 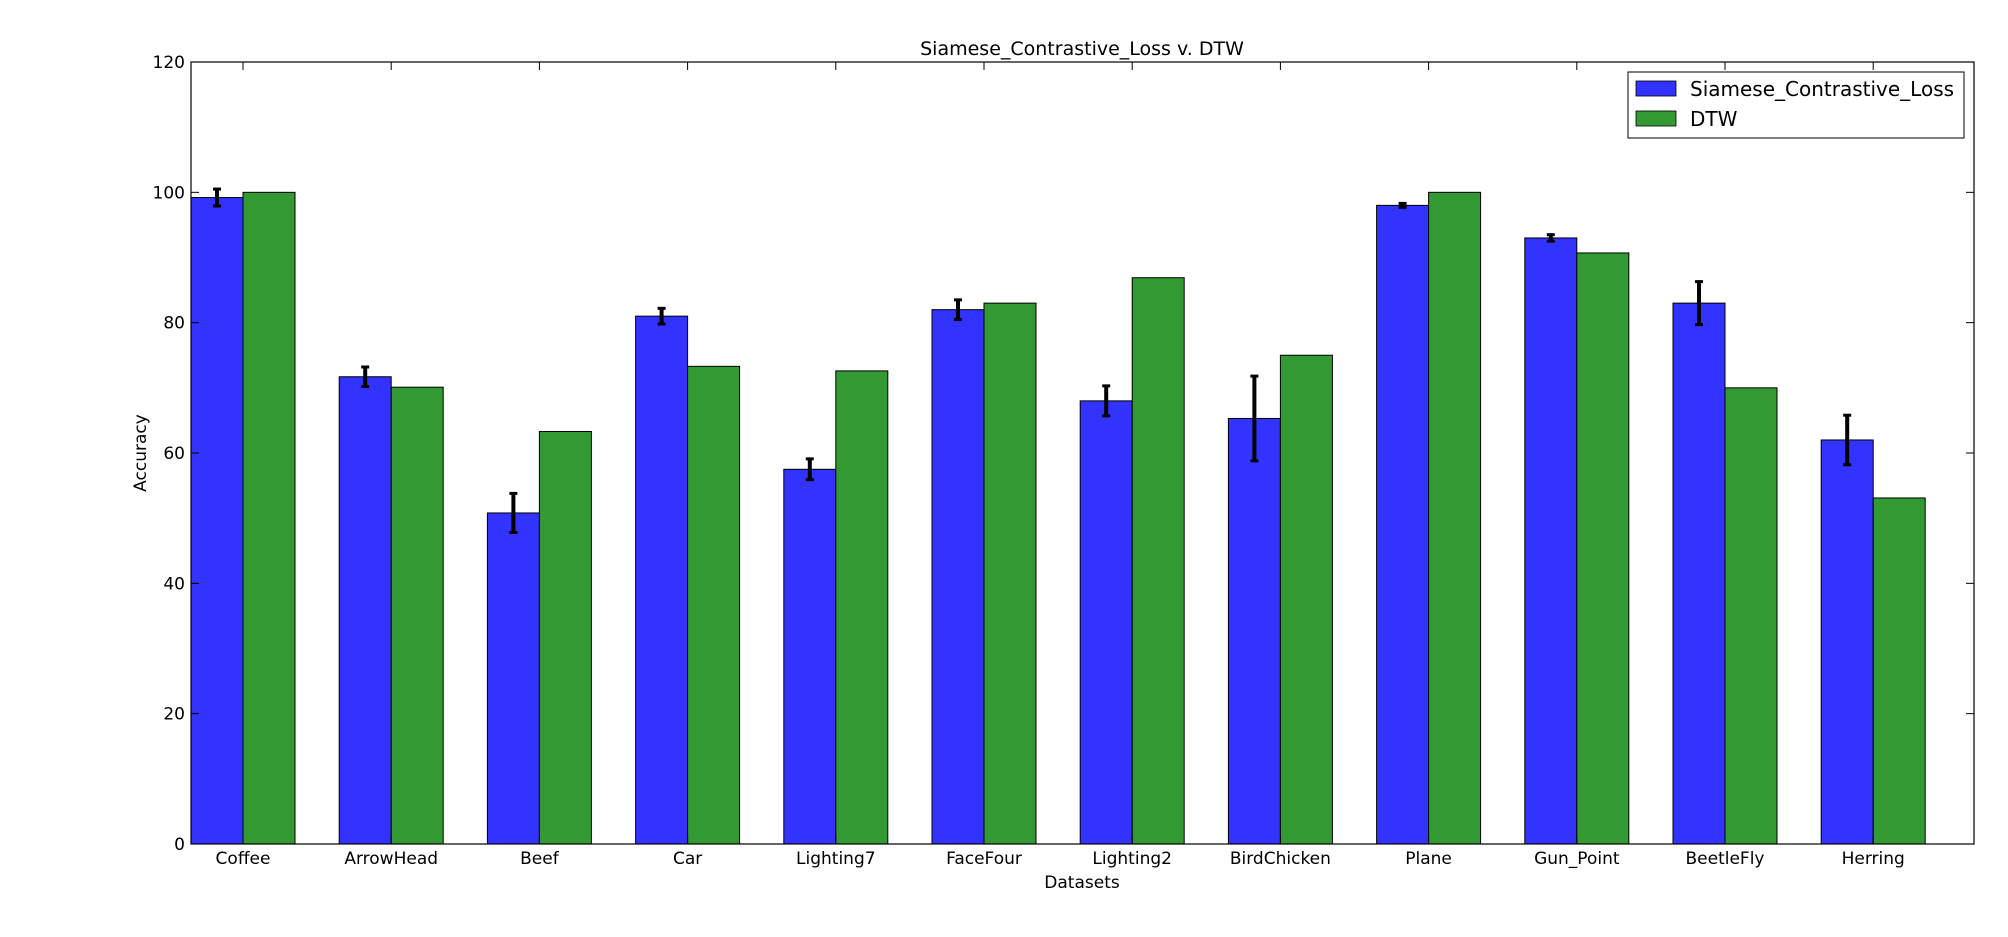 I want to click on x-tick-label: Beef, so click(x=540, y=859).